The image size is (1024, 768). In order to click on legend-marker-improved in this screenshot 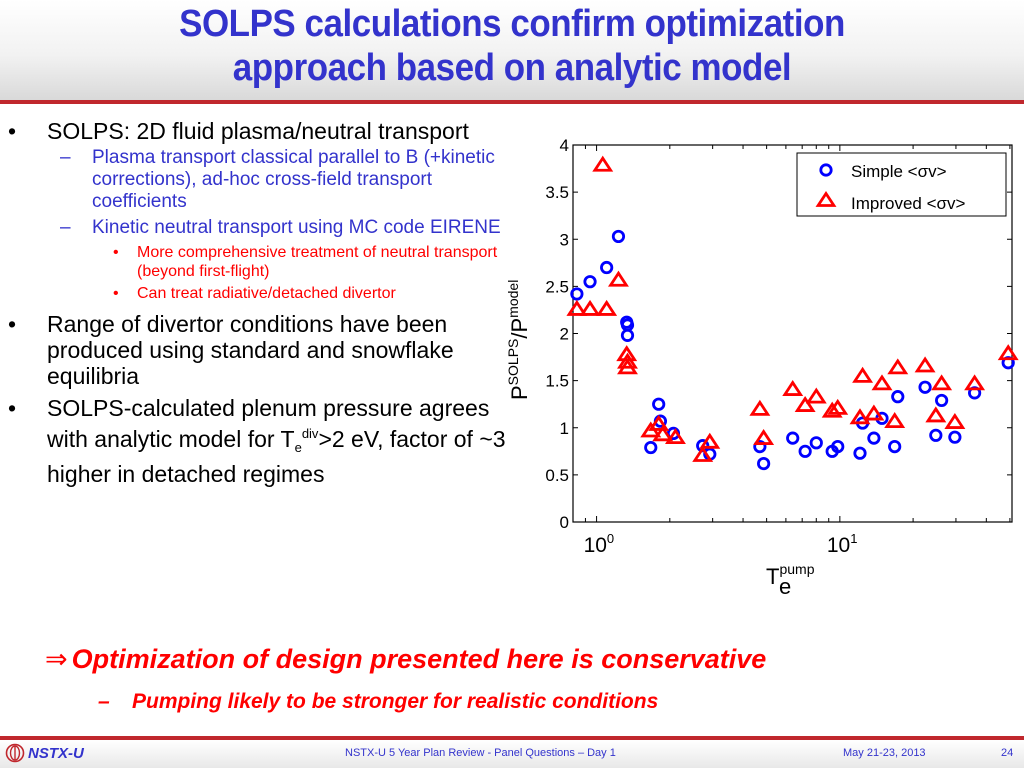, I will do `click(826, 198)`.